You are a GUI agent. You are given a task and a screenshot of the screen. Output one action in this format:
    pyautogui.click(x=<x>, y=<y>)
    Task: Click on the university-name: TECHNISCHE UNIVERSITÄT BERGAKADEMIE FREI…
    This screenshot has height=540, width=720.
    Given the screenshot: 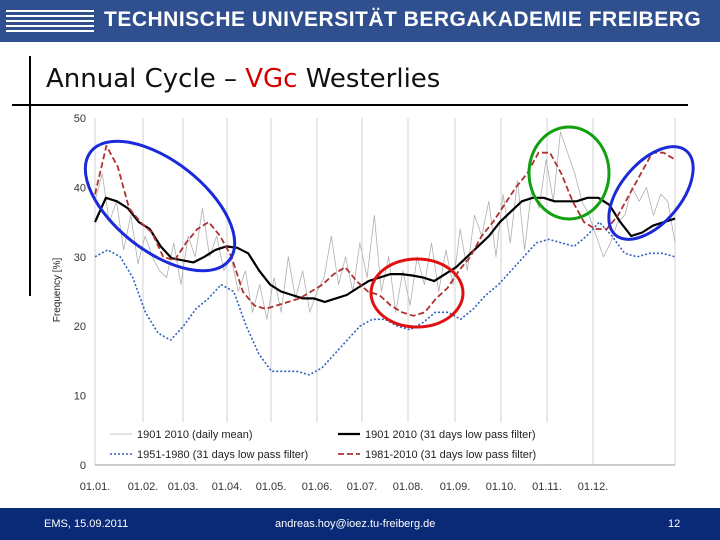 What is the action you would take?
    pyautogui.click(x=403, y=19)
    